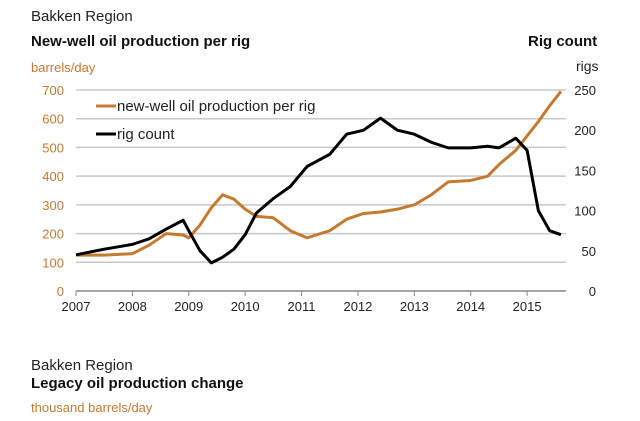  I want to click on region-label: Bakken Region, so click(82, 16).